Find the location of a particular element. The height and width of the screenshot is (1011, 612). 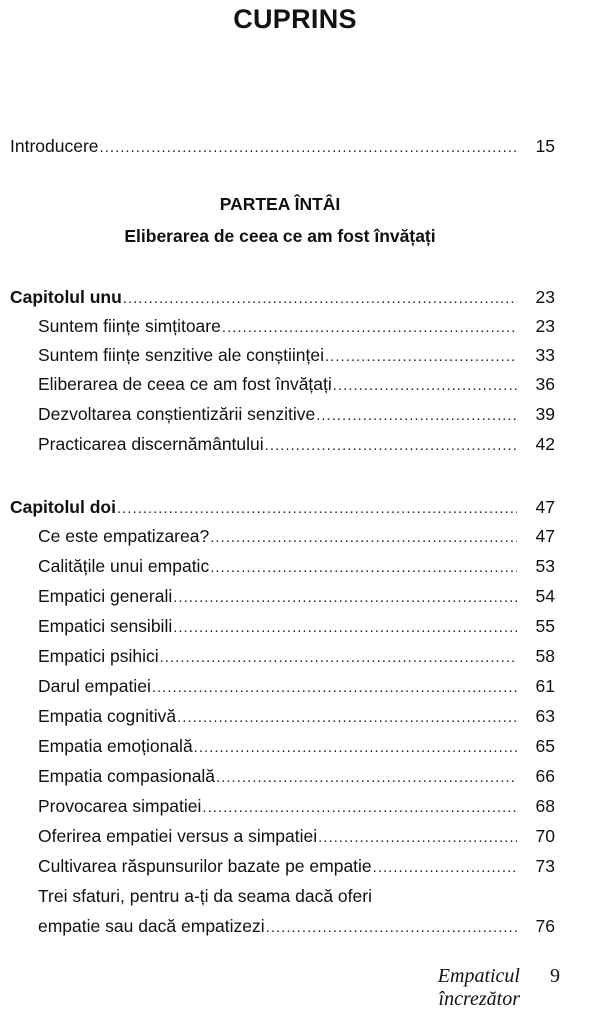

toc-entry-label: Empatici sensibili is located at coordinates (105, 626).